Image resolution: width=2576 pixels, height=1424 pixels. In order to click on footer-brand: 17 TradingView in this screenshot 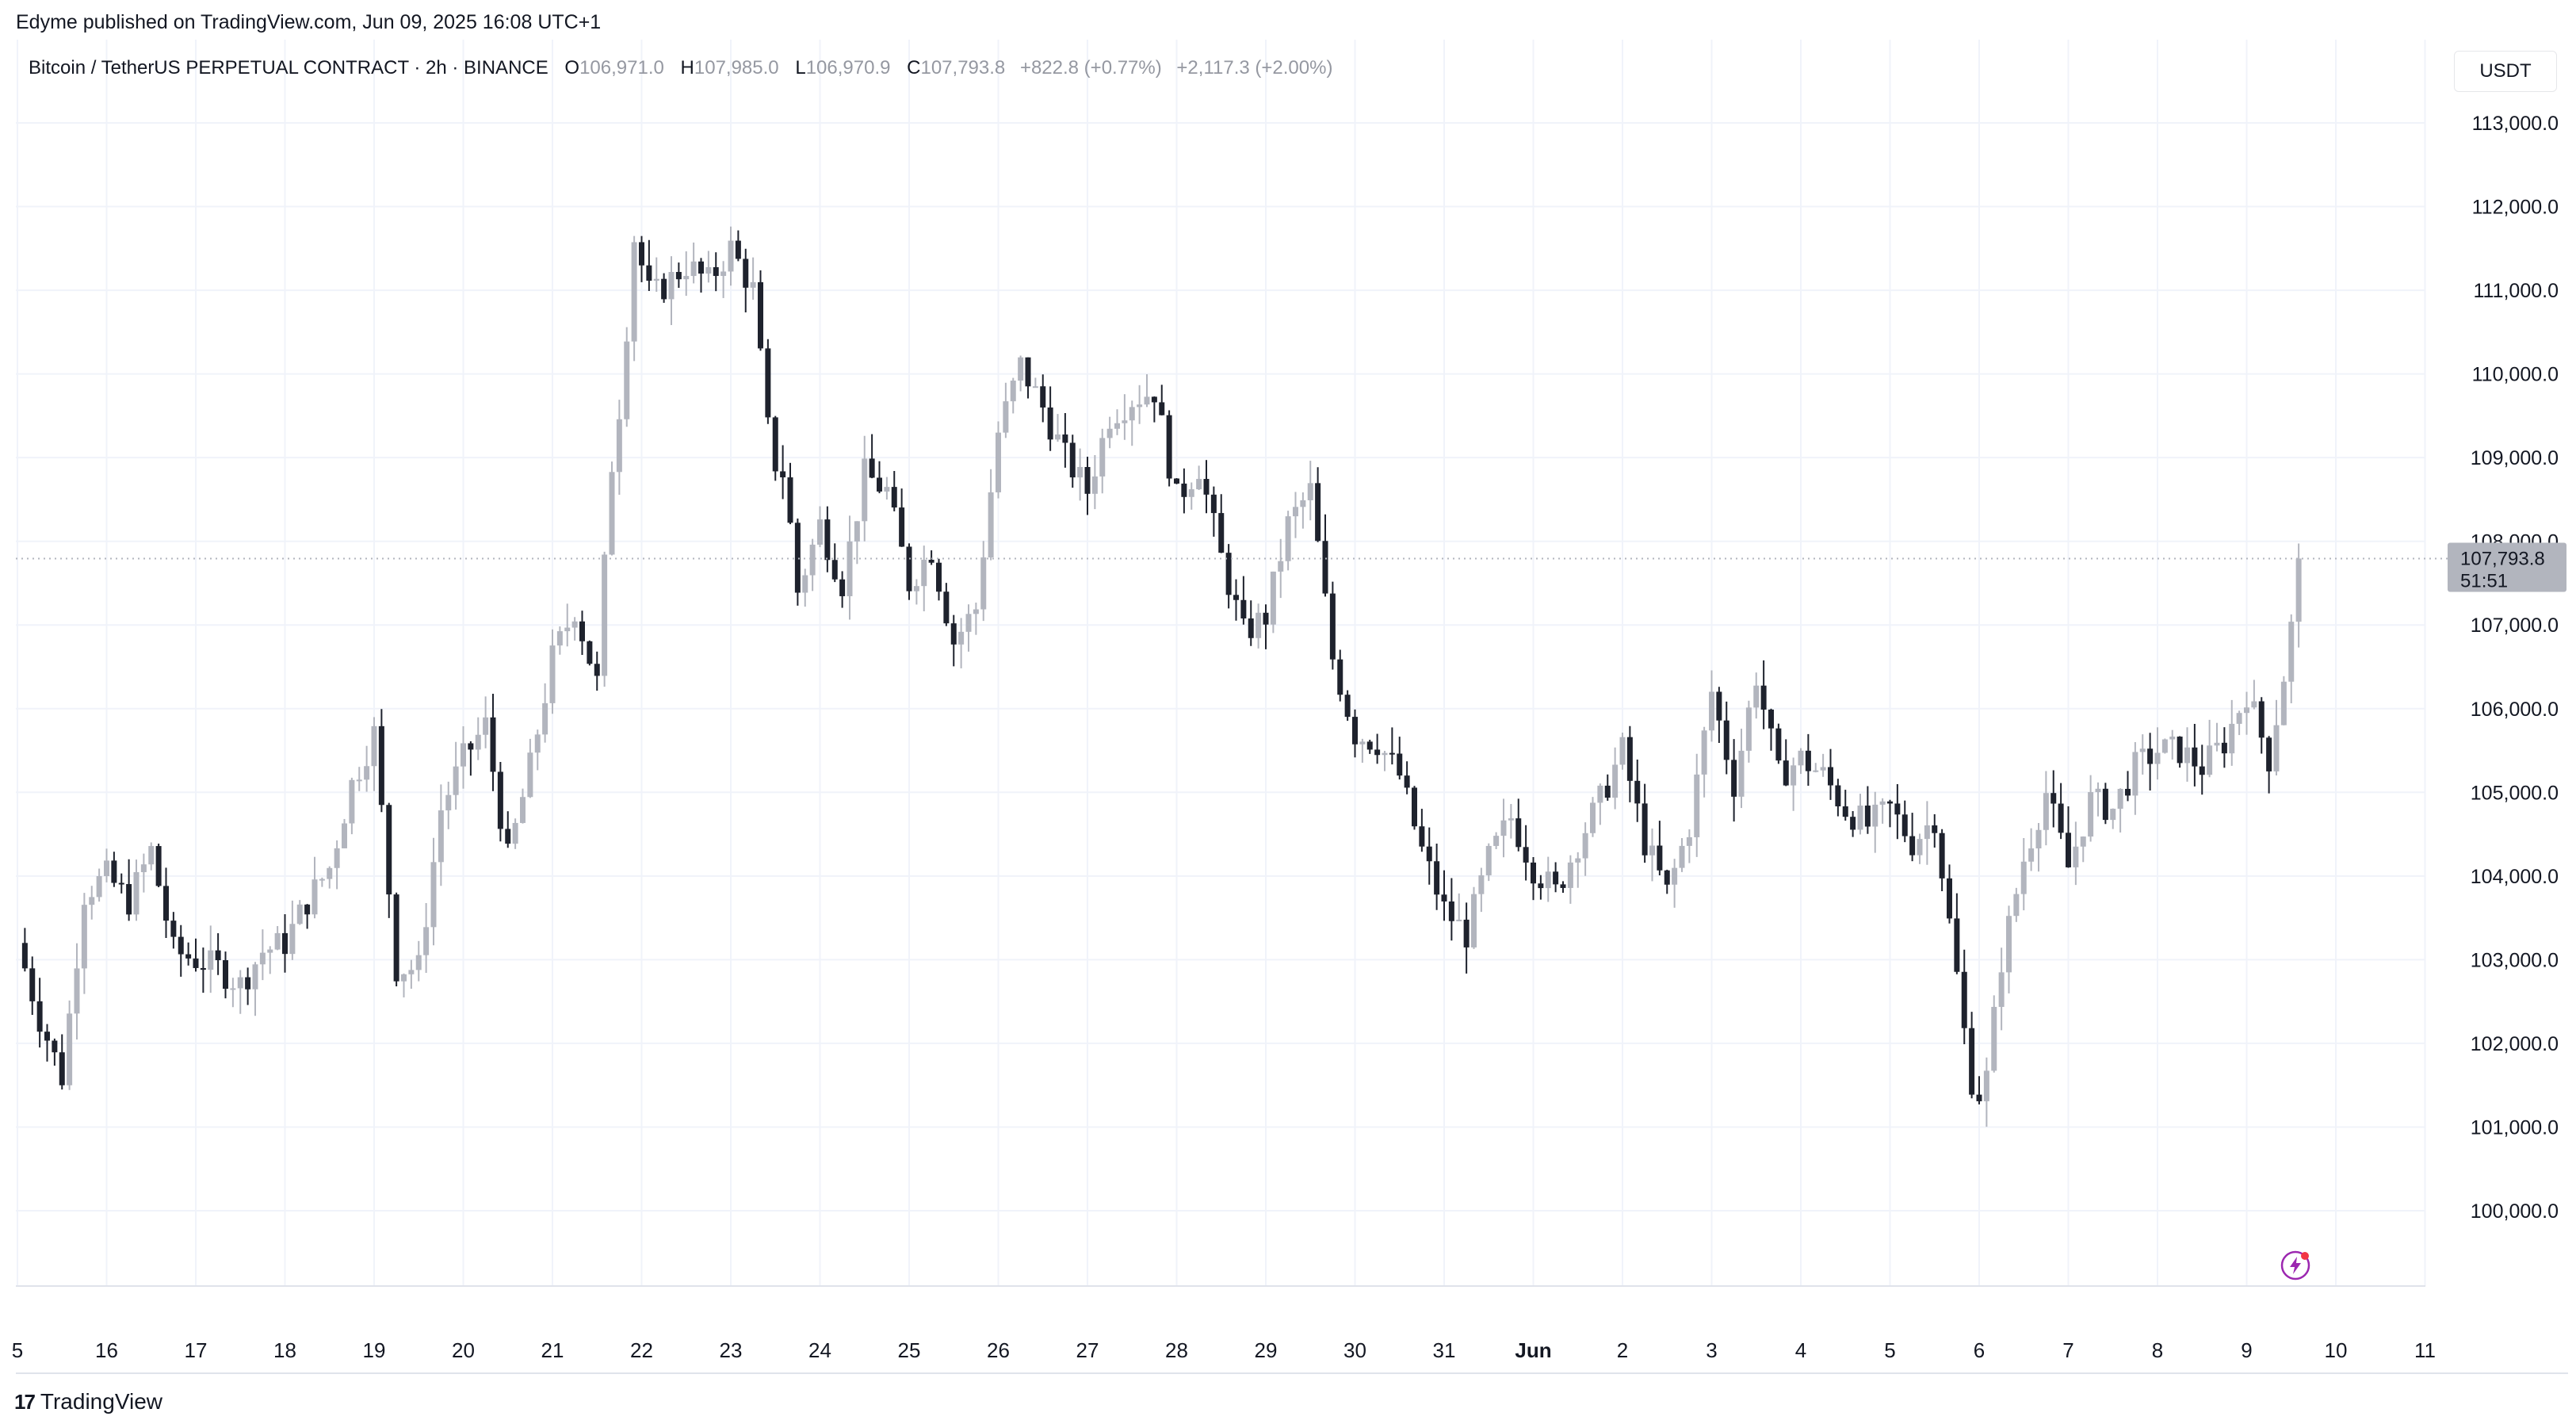, I will do `click(88, 1401)`.